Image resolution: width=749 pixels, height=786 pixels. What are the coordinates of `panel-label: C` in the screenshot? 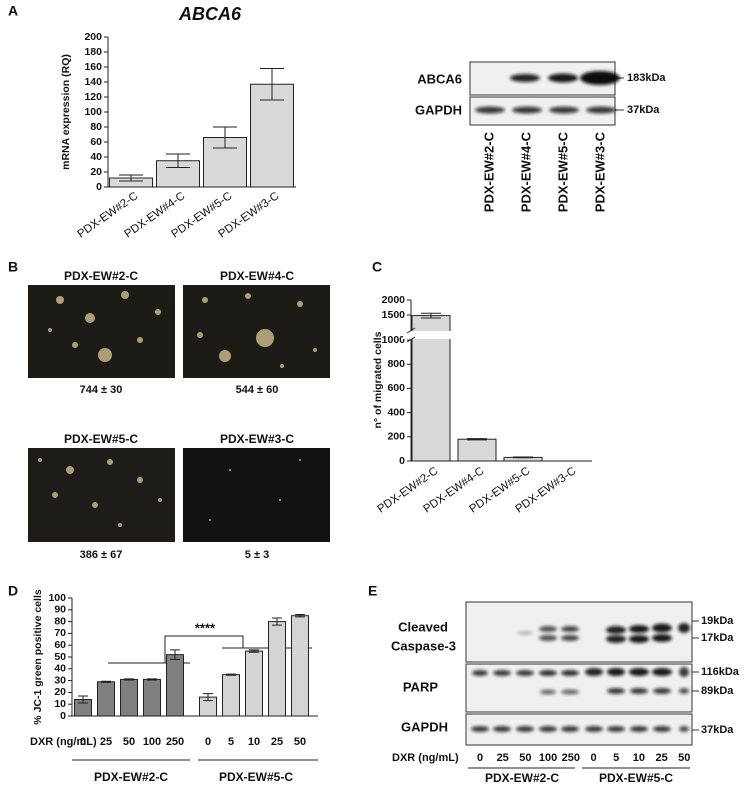 It's located at (377, 267).